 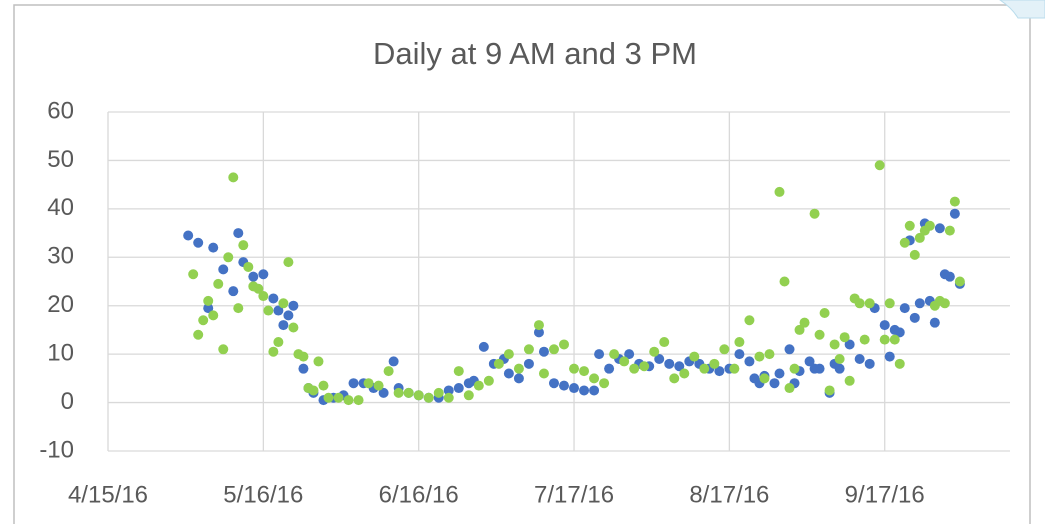 What do you see at coordinates (60, 159) in the screenshot?
I see `y-tick-label: 50` at bounding box center [60, 159].